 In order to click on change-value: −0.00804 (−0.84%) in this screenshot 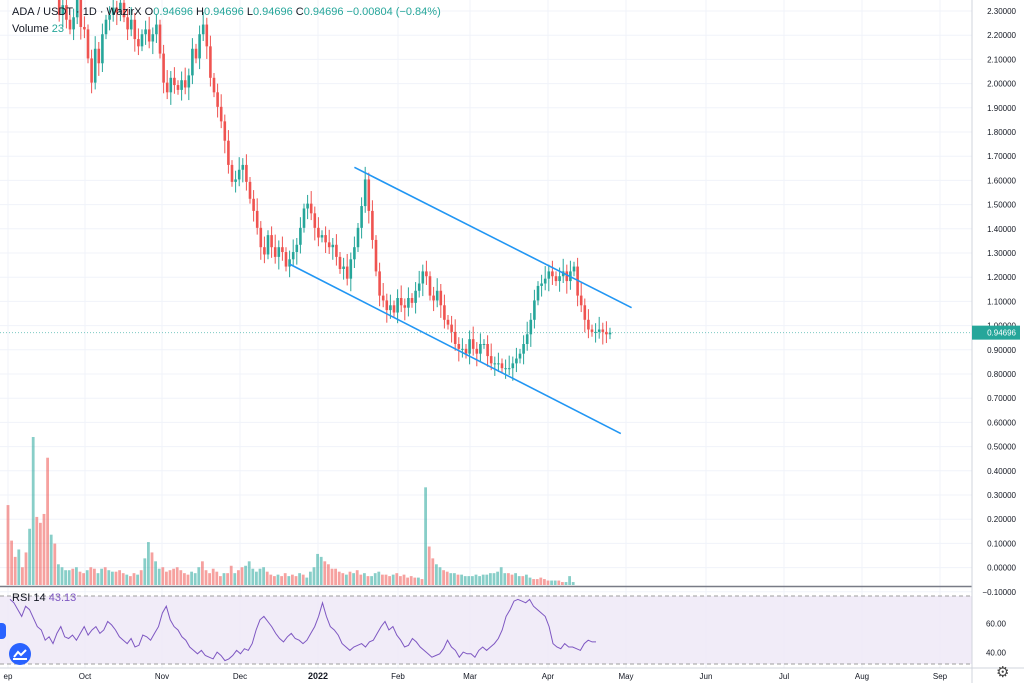, I will do `click(393, 12)`.